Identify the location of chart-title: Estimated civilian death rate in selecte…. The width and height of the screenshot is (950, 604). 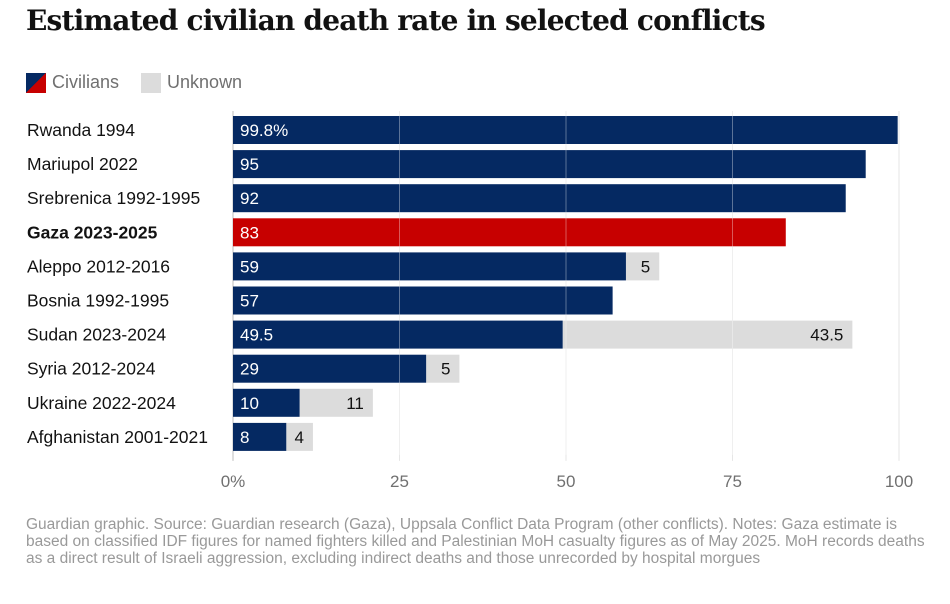
(396, 20).